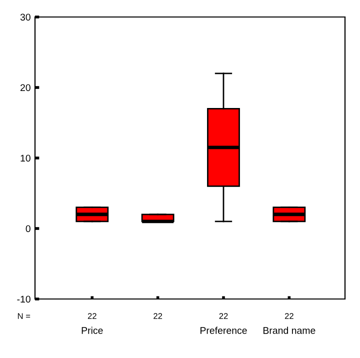 This screenshot has height=358, width=360. Describe the element at coordinates (23, 299) in the screenshot. I see `y-tick-label: -10` at that location.